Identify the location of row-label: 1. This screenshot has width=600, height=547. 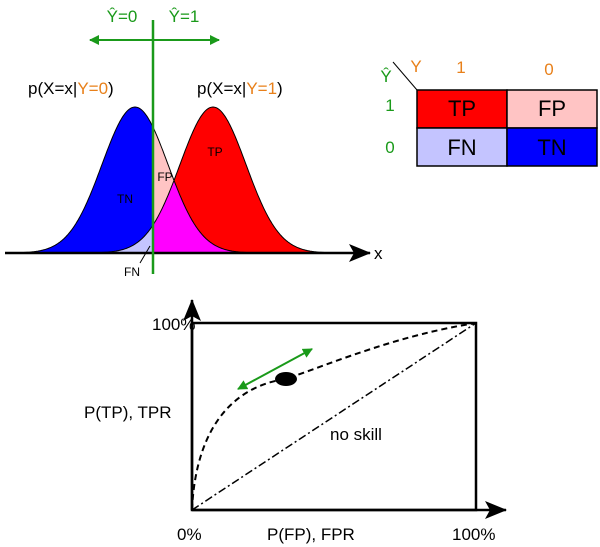
(389, 105).